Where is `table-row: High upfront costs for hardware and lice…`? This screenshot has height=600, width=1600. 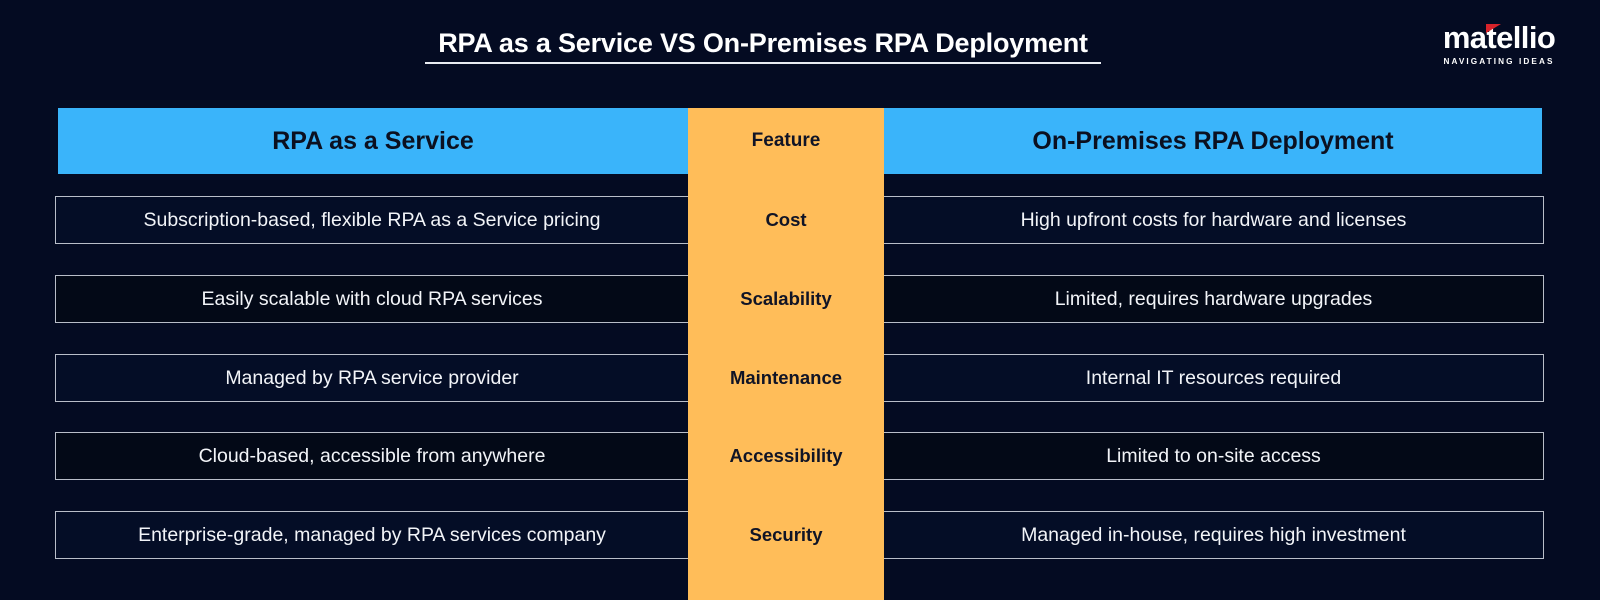 table-row: High upfront costs for hardware and lice… is located at coordinates (1214, 220).